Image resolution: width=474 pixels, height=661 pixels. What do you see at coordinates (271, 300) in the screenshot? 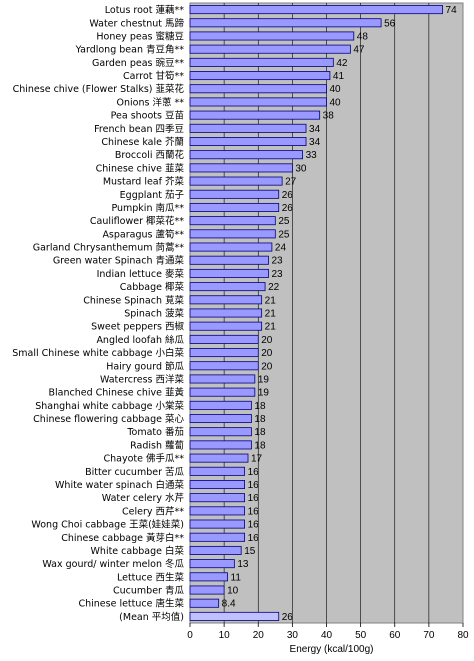
I see `value-label: 21` at bounding box center [271, 300].